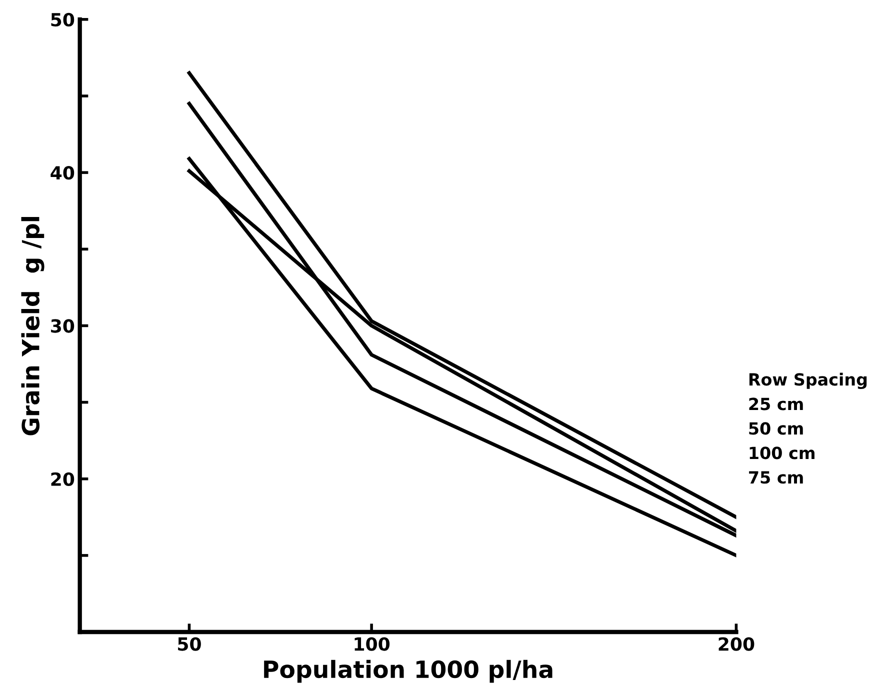 The height and width of the screenshot is (693, 887). What do you see at coordinates (372, 644) in the screenshot?
I see `x-tick-label: 100` at bounding box center [372, 644].